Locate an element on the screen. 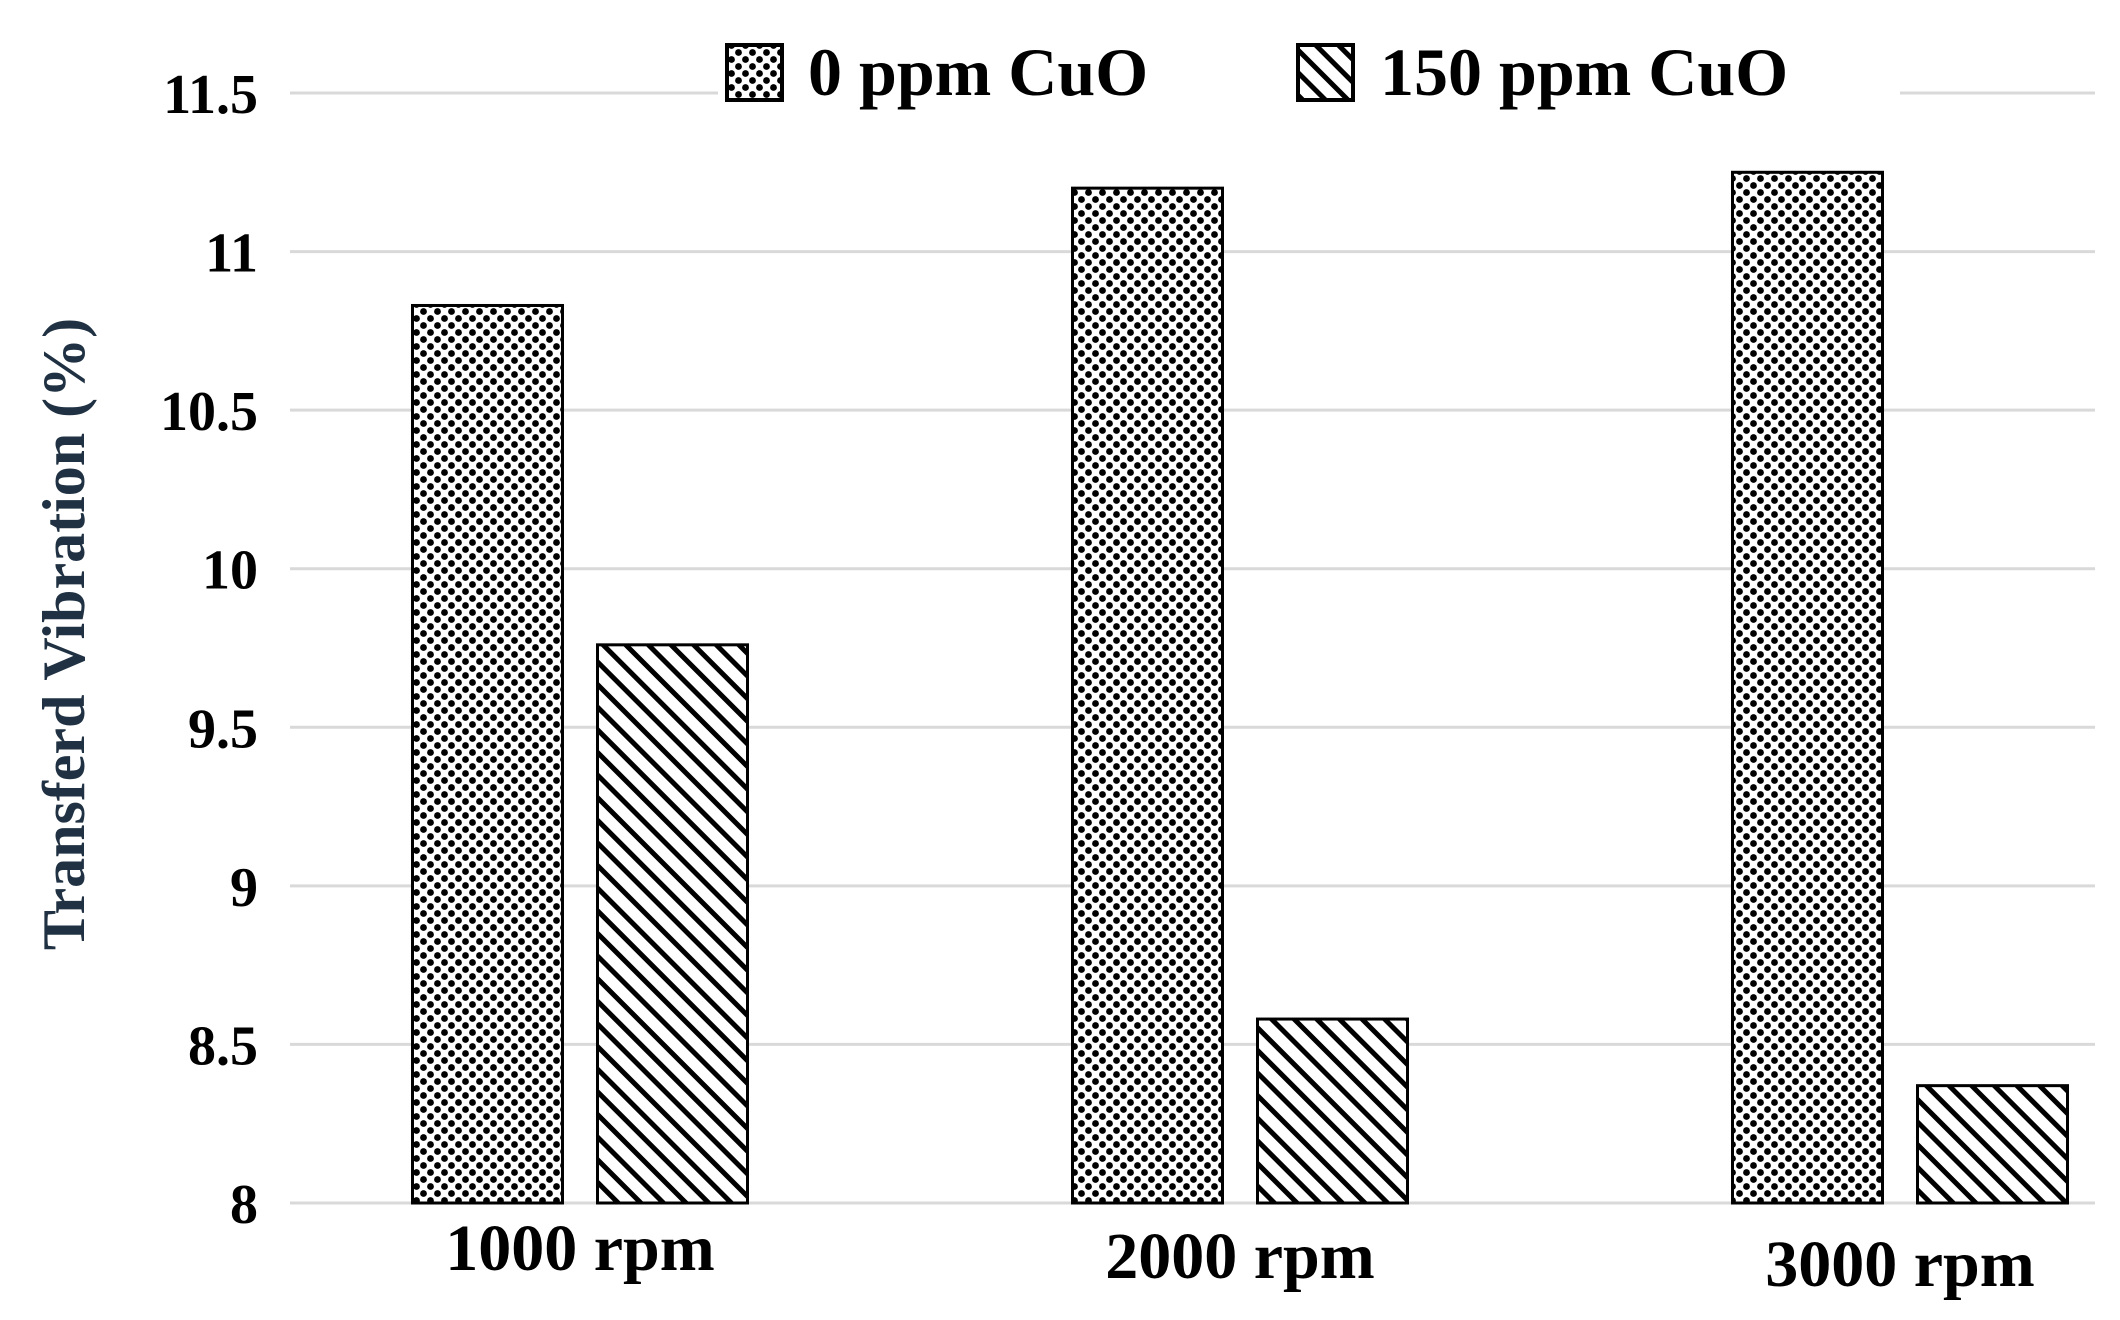  legend-swatch-150ppm is located at coordinates (1325, 72).